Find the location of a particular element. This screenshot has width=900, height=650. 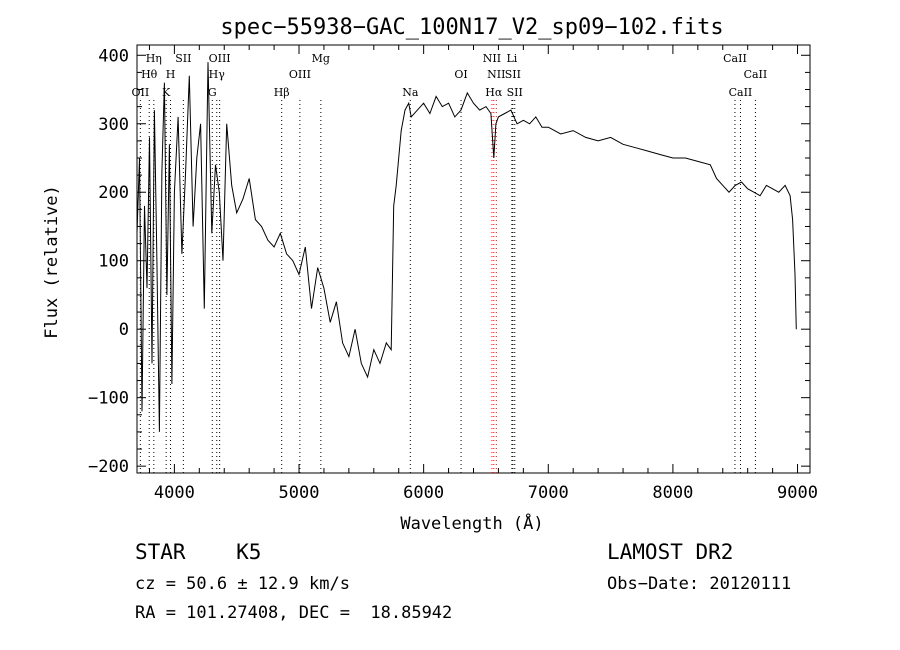

obs-date-label: Obs−Date: 20120111 is located at coordinates (699, 584).